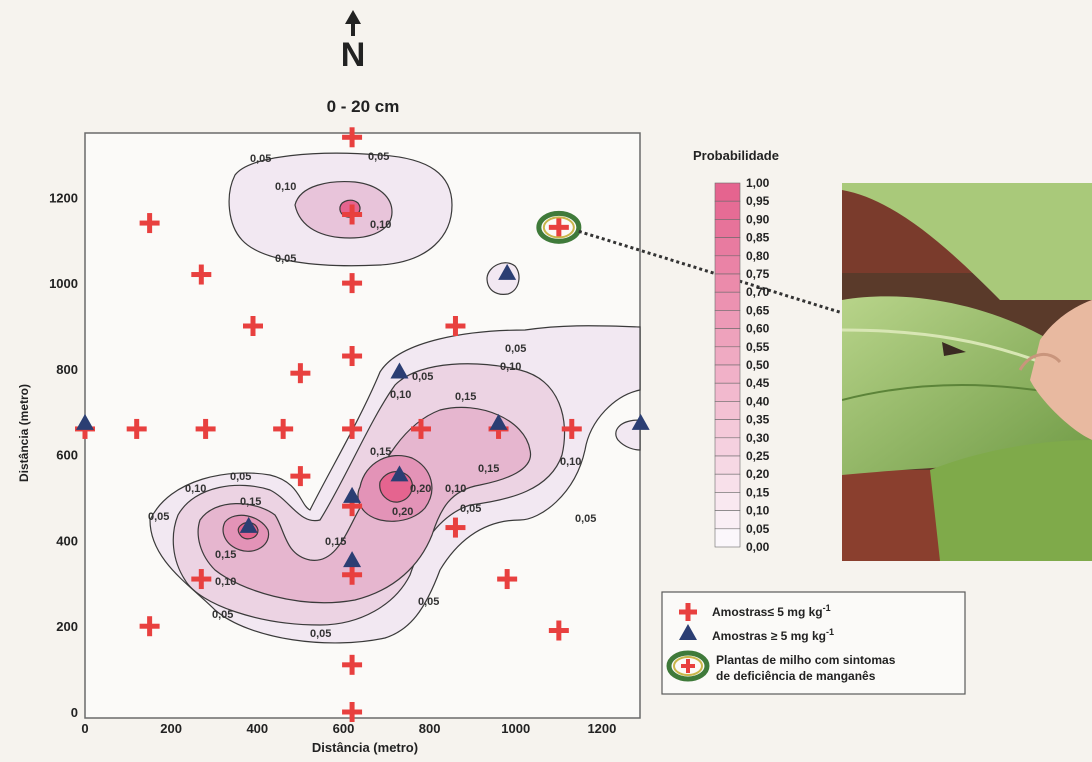 This screenshot has height=762, width=1092. I want to click on x-axis-ticks: 0 200 400 600 800 1000 1200, so click(348, 728).